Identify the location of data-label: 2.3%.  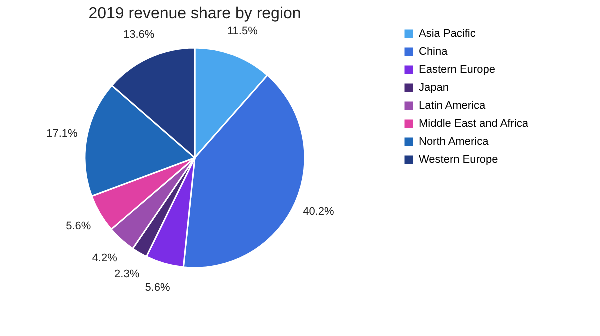
(127, 274).